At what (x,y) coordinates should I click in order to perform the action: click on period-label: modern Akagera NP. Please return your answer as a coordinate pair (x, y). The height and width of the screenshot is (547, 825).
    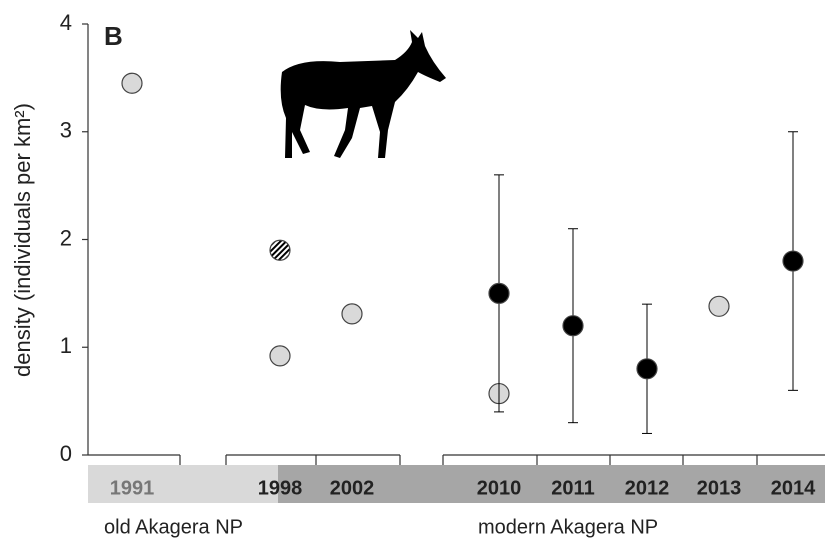
    Looking at the image, I should click on (568, 527).